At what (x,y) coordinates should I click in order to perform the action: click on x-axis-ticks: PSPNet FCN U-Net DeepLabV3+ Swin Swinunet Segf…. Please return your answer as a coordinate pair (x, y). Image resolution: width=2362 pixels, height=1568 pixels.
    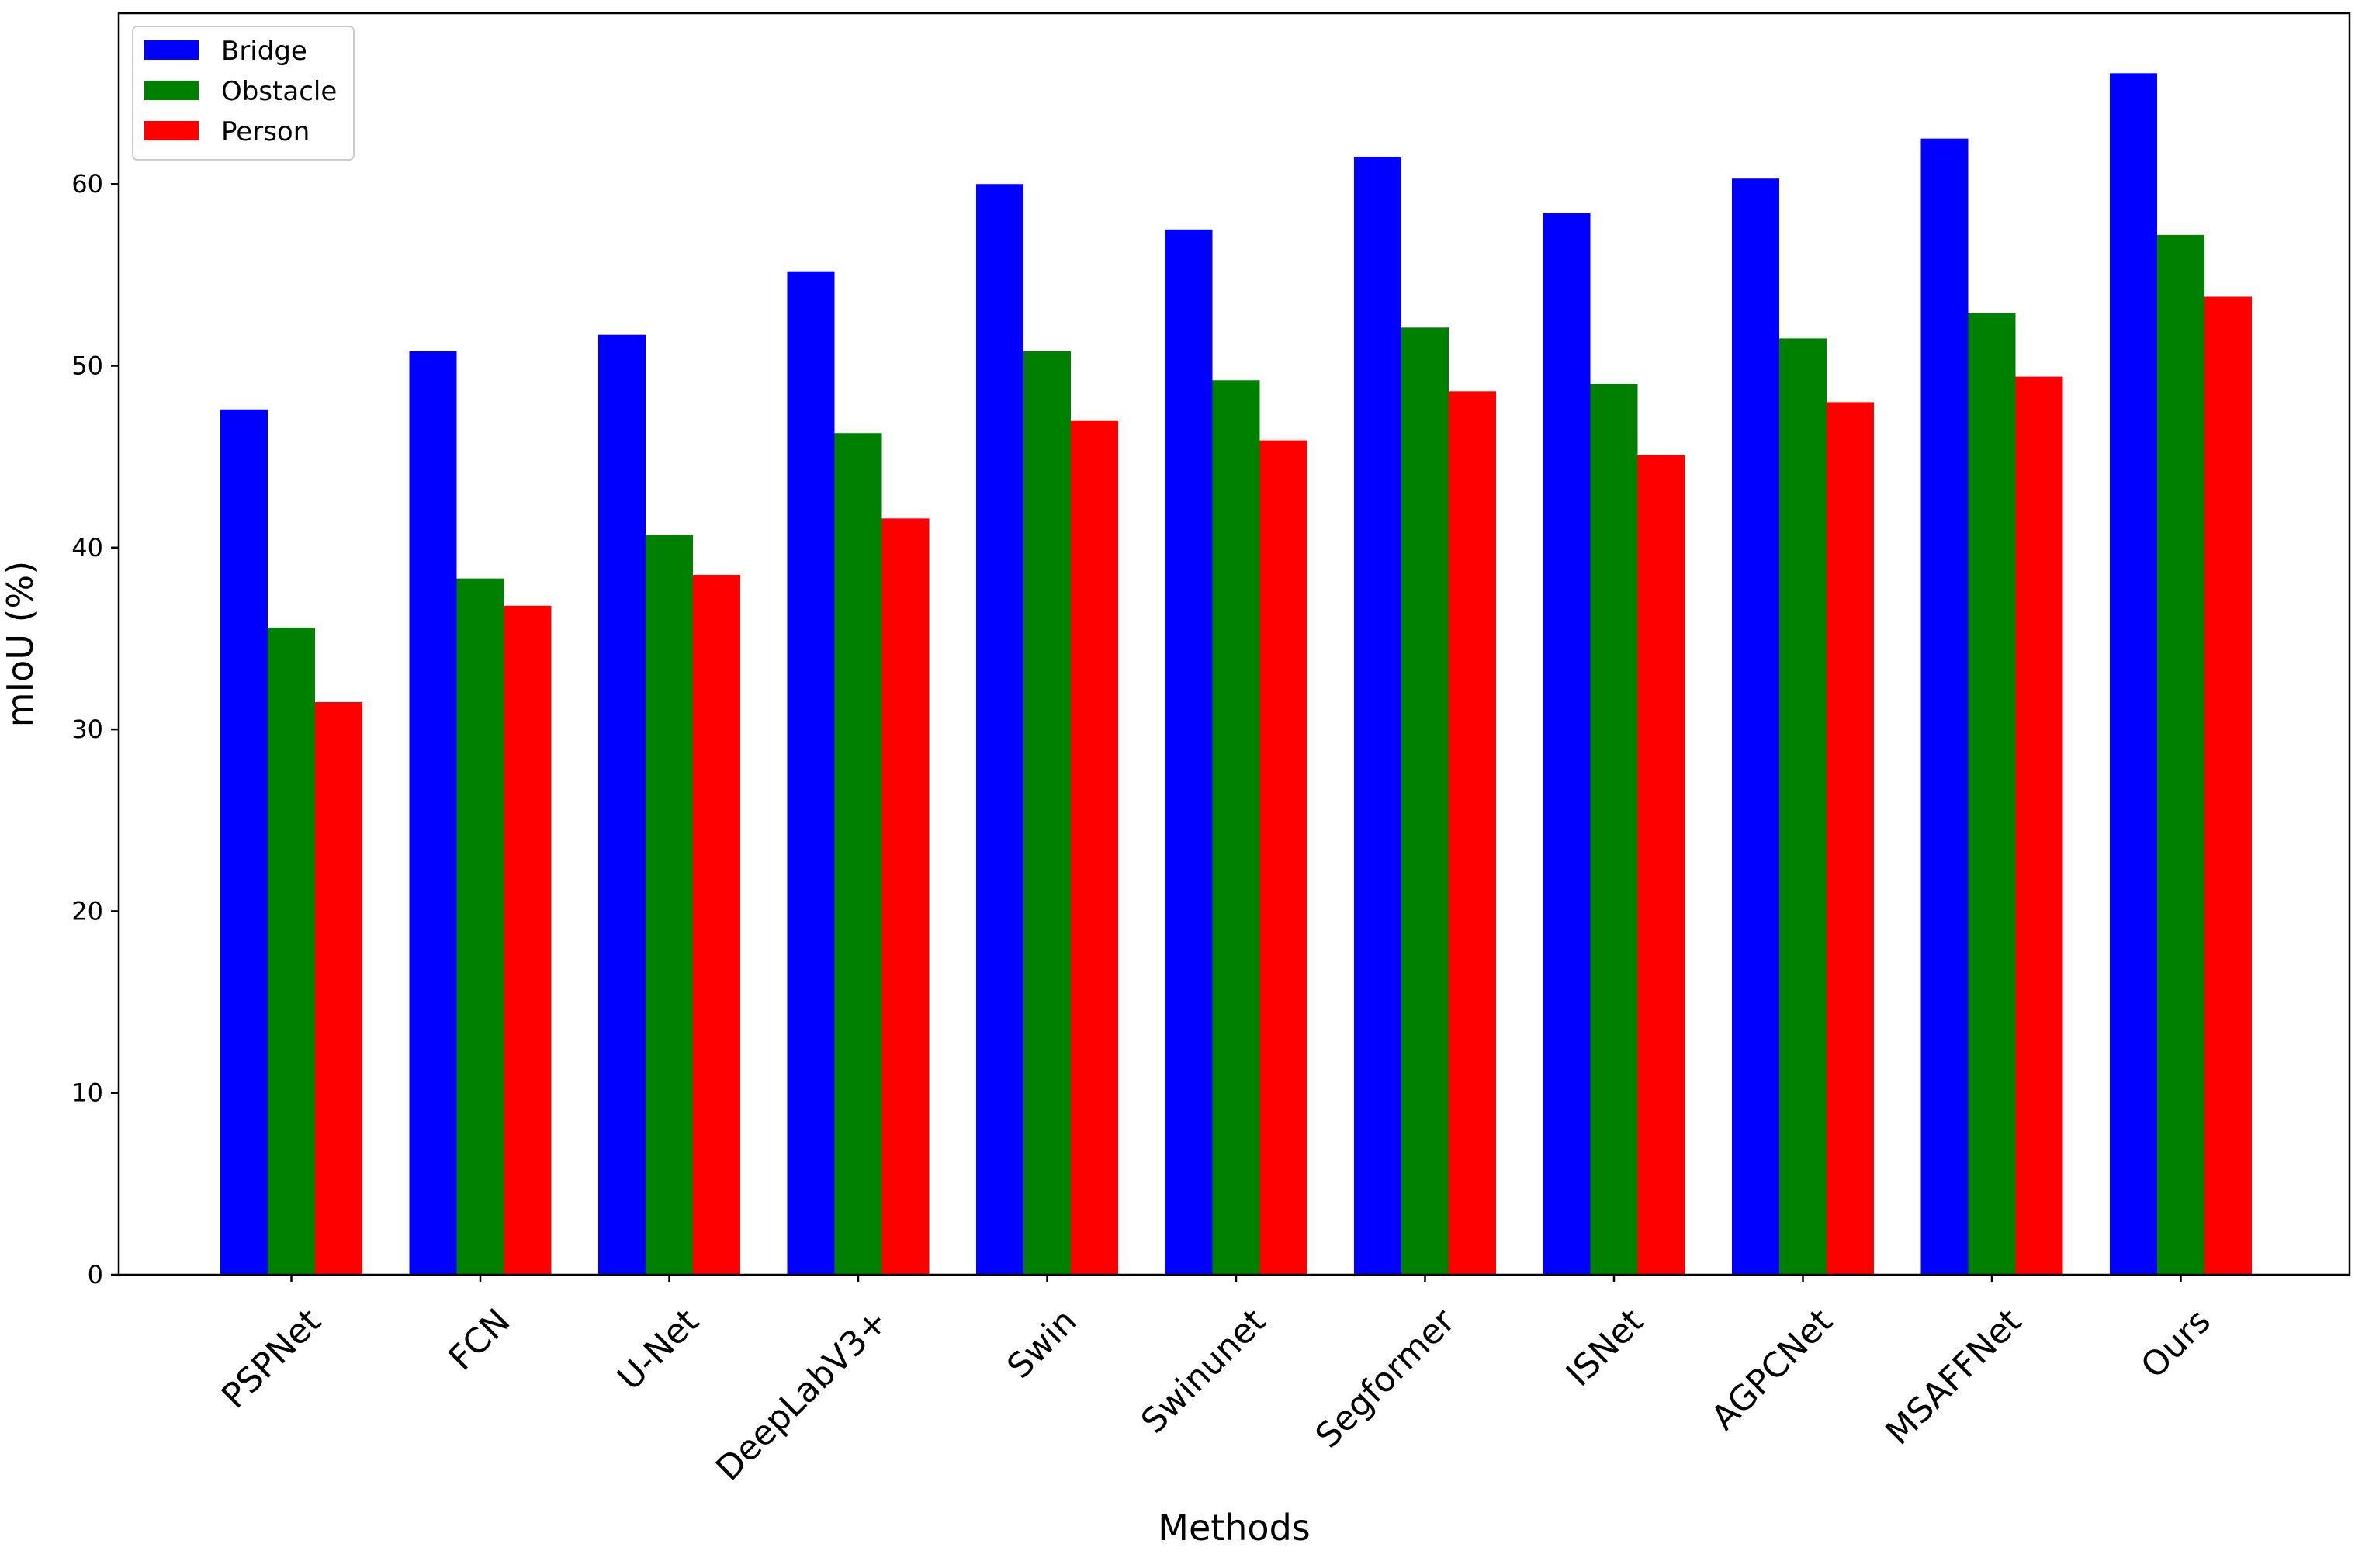
    Looking at the image, I should click on (1216, 1382).